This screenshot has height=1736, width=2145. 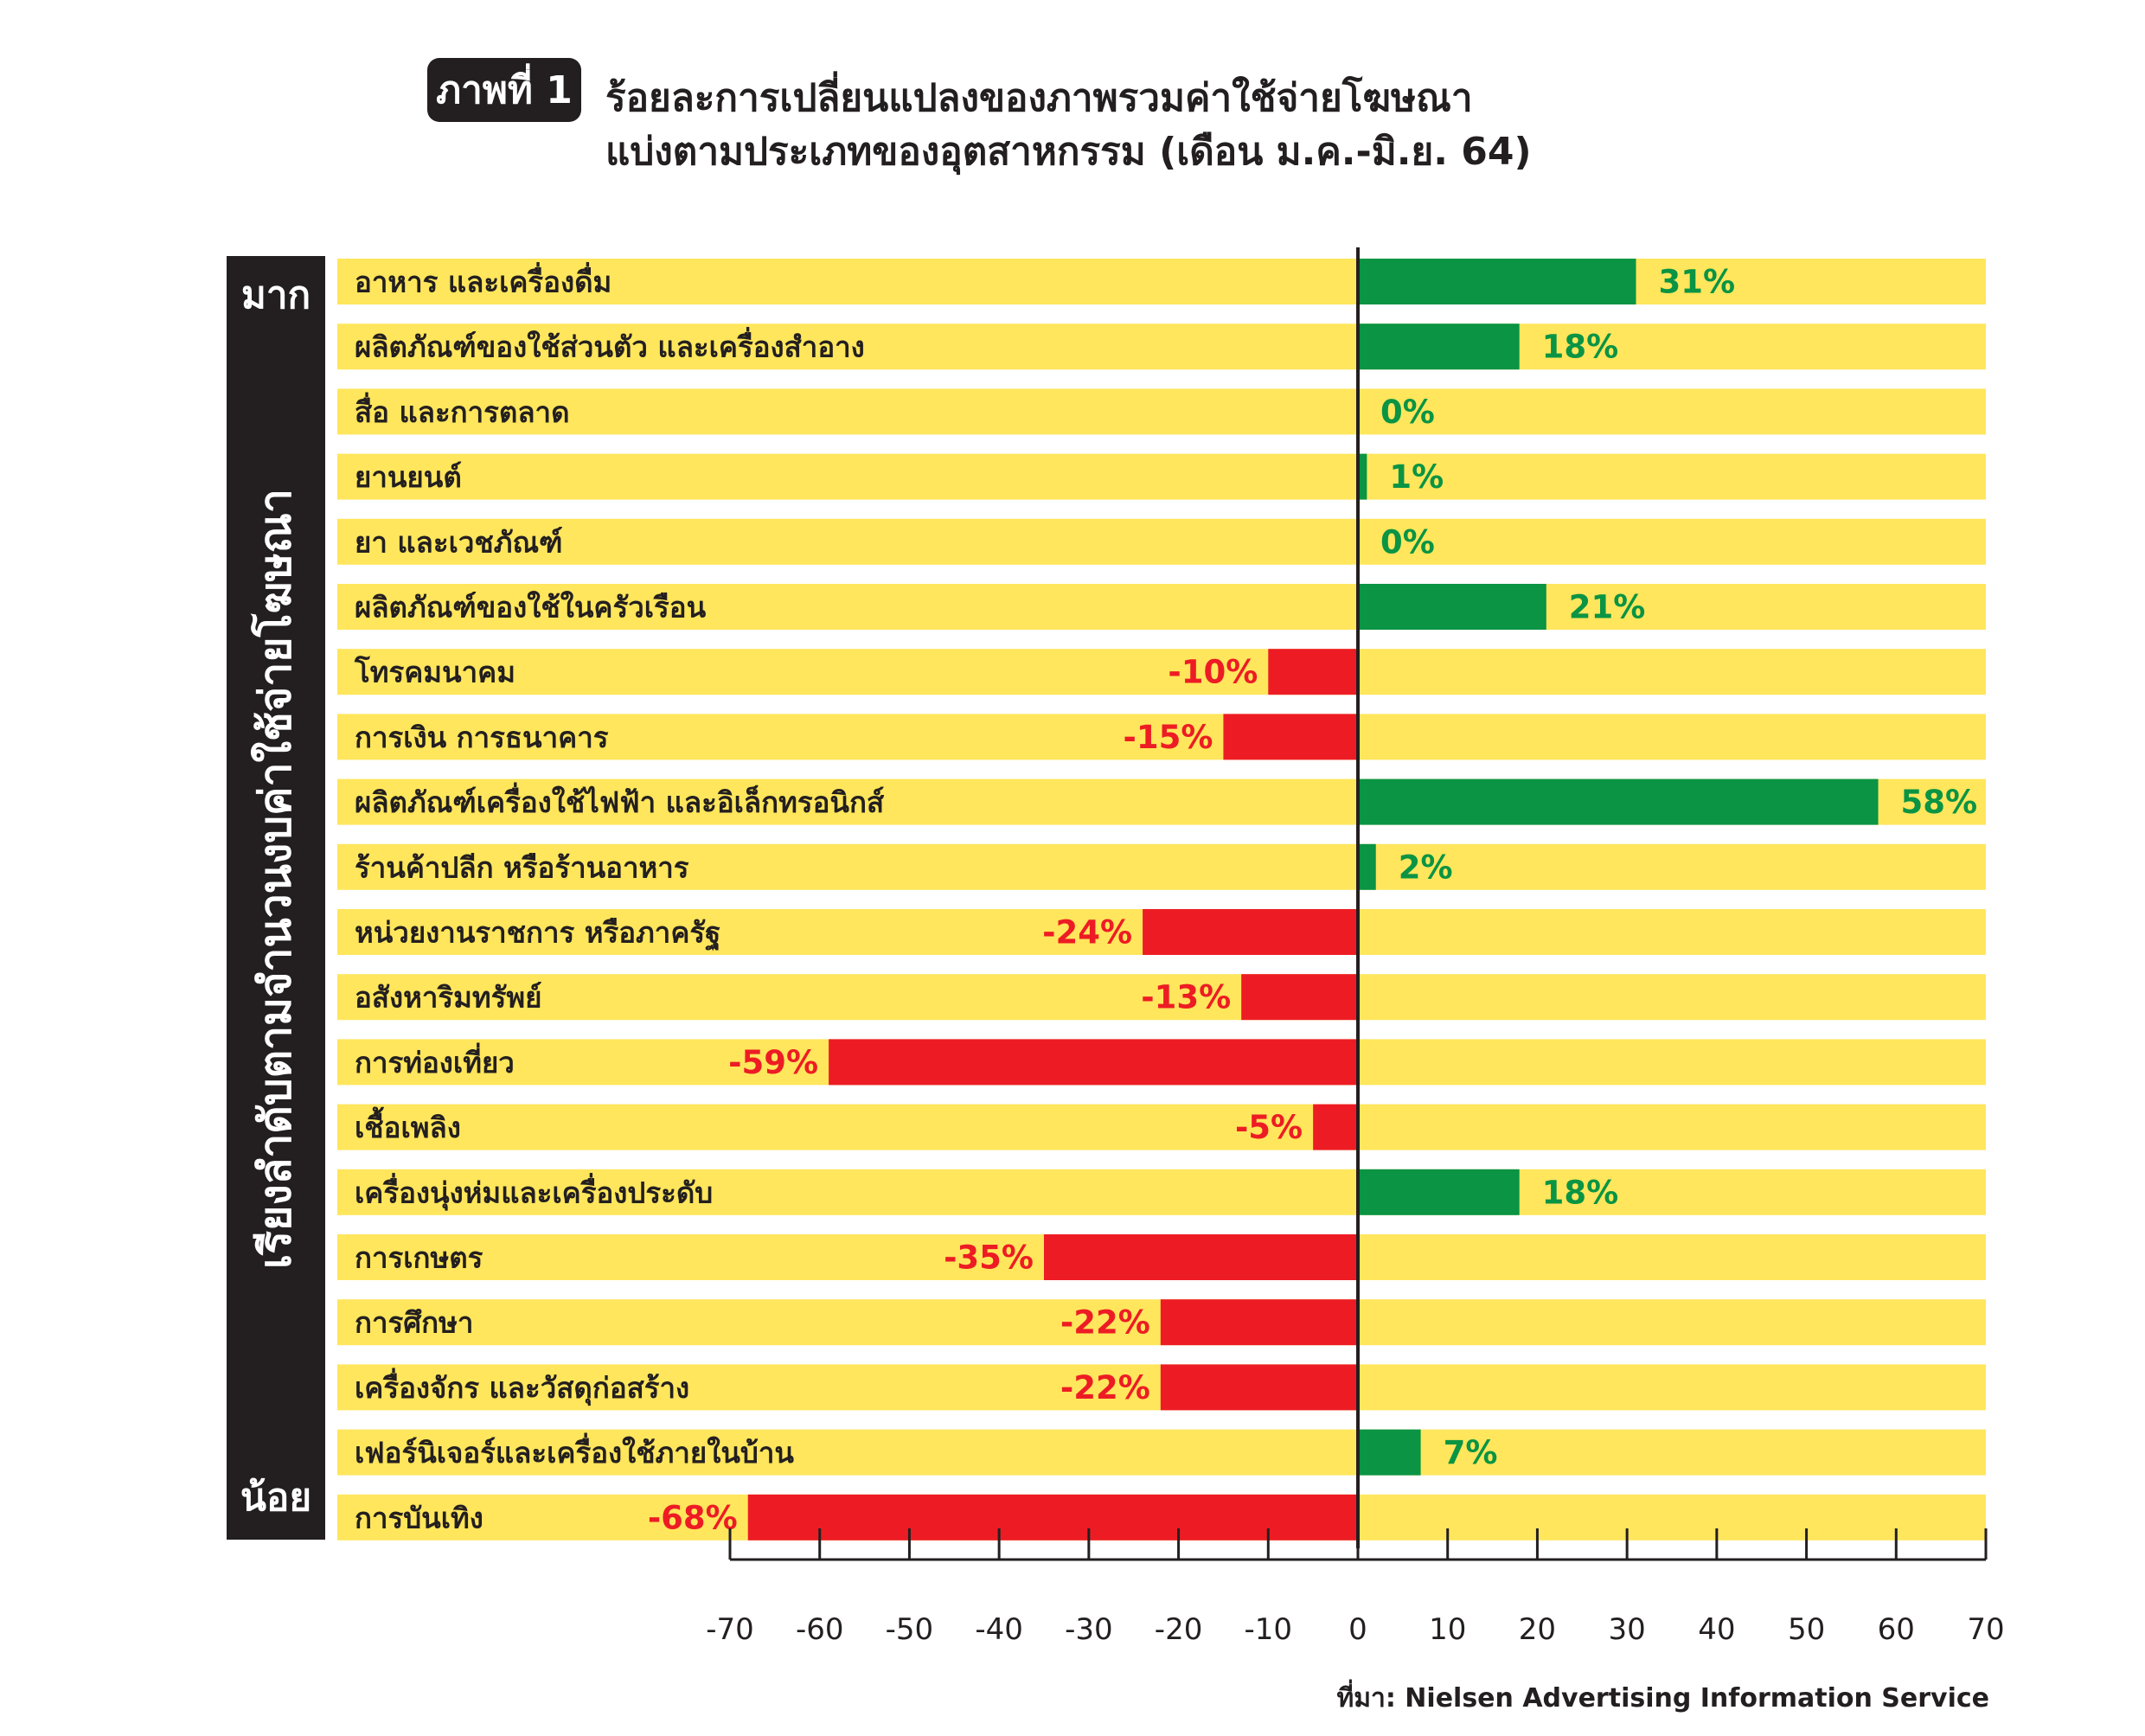 What do you see at coordinates (1697, 282) in the screenshot?
I see `data-label: 31%` at bounding box center [1697, 282].